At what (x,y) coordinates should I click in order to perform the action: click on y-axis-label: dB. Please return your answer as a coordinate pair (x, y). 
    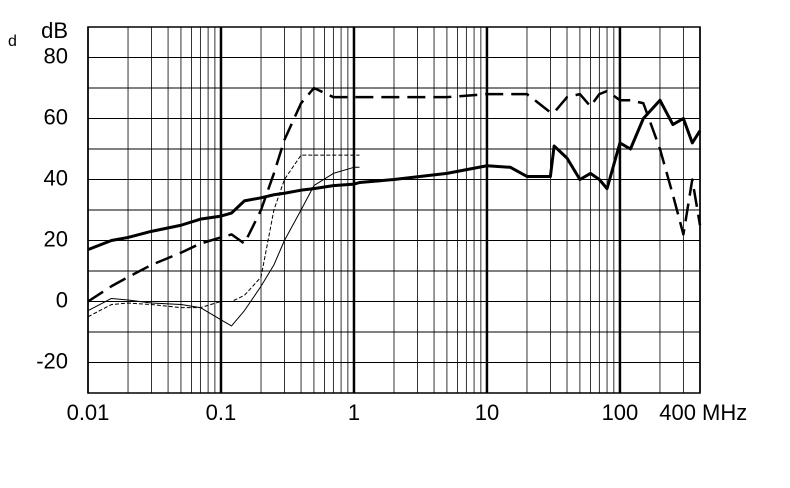
    Looking at the image, I should click on (54, 30).